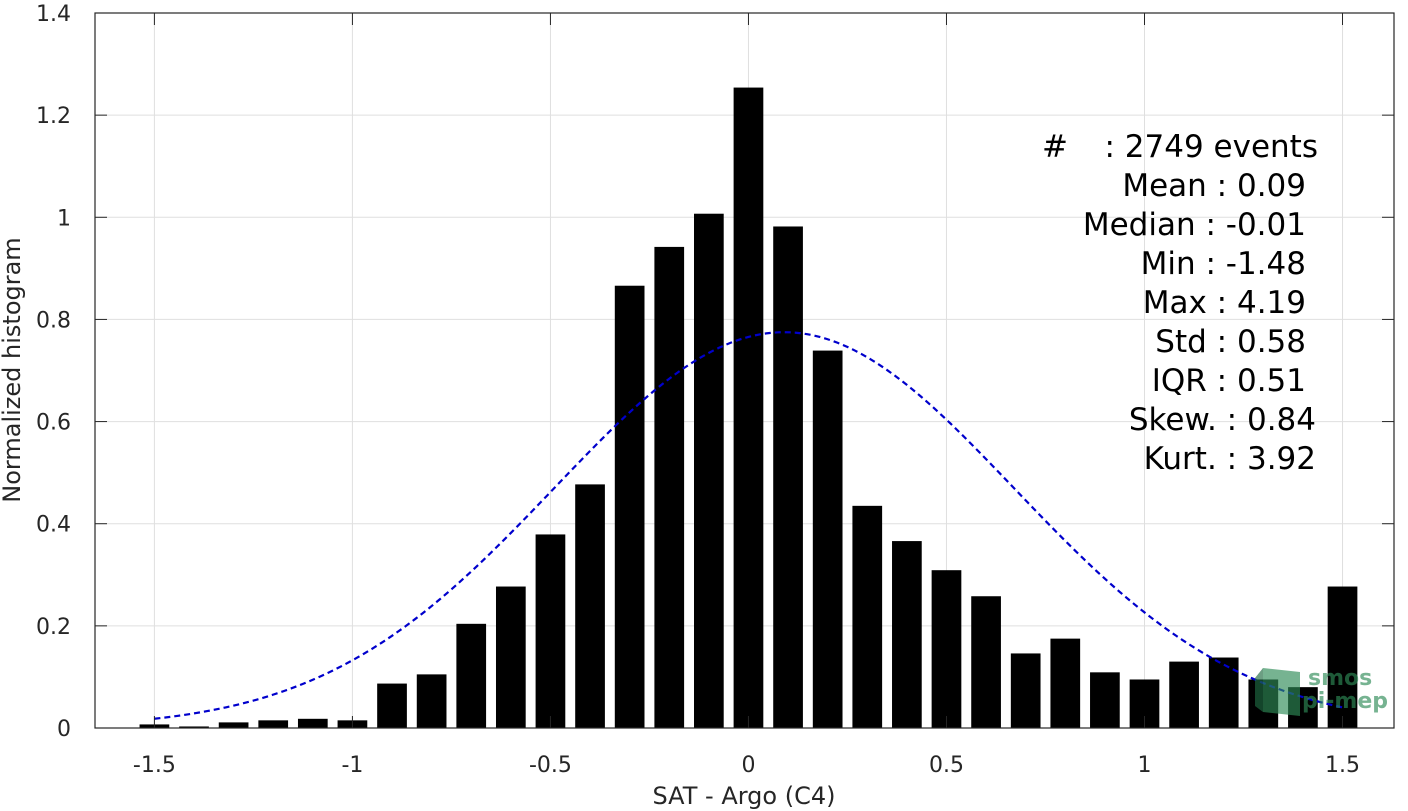 The width and height of the screenshot is (1408, 811). I want to click on stat-max: Max : 4.19, so click(1224, 303).